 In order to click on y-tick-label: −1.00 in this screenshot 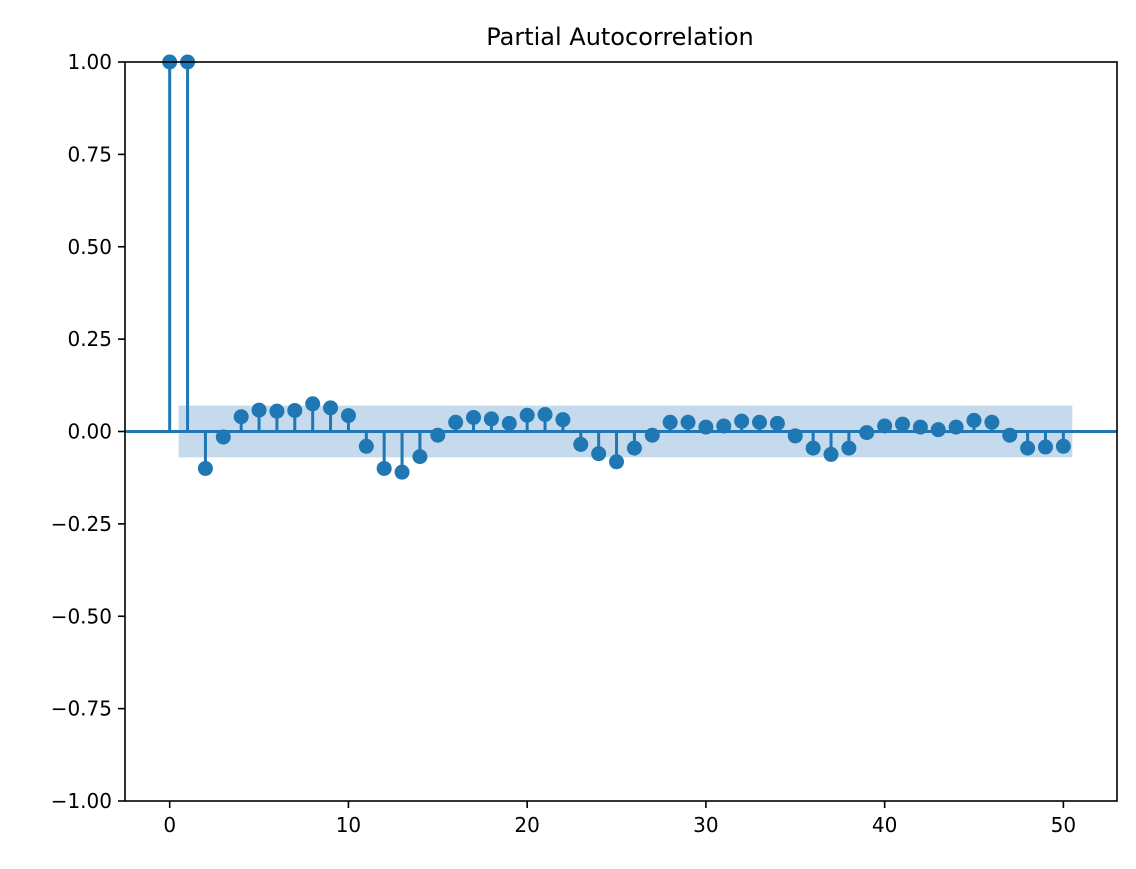, I will do `click(81, 801)`.